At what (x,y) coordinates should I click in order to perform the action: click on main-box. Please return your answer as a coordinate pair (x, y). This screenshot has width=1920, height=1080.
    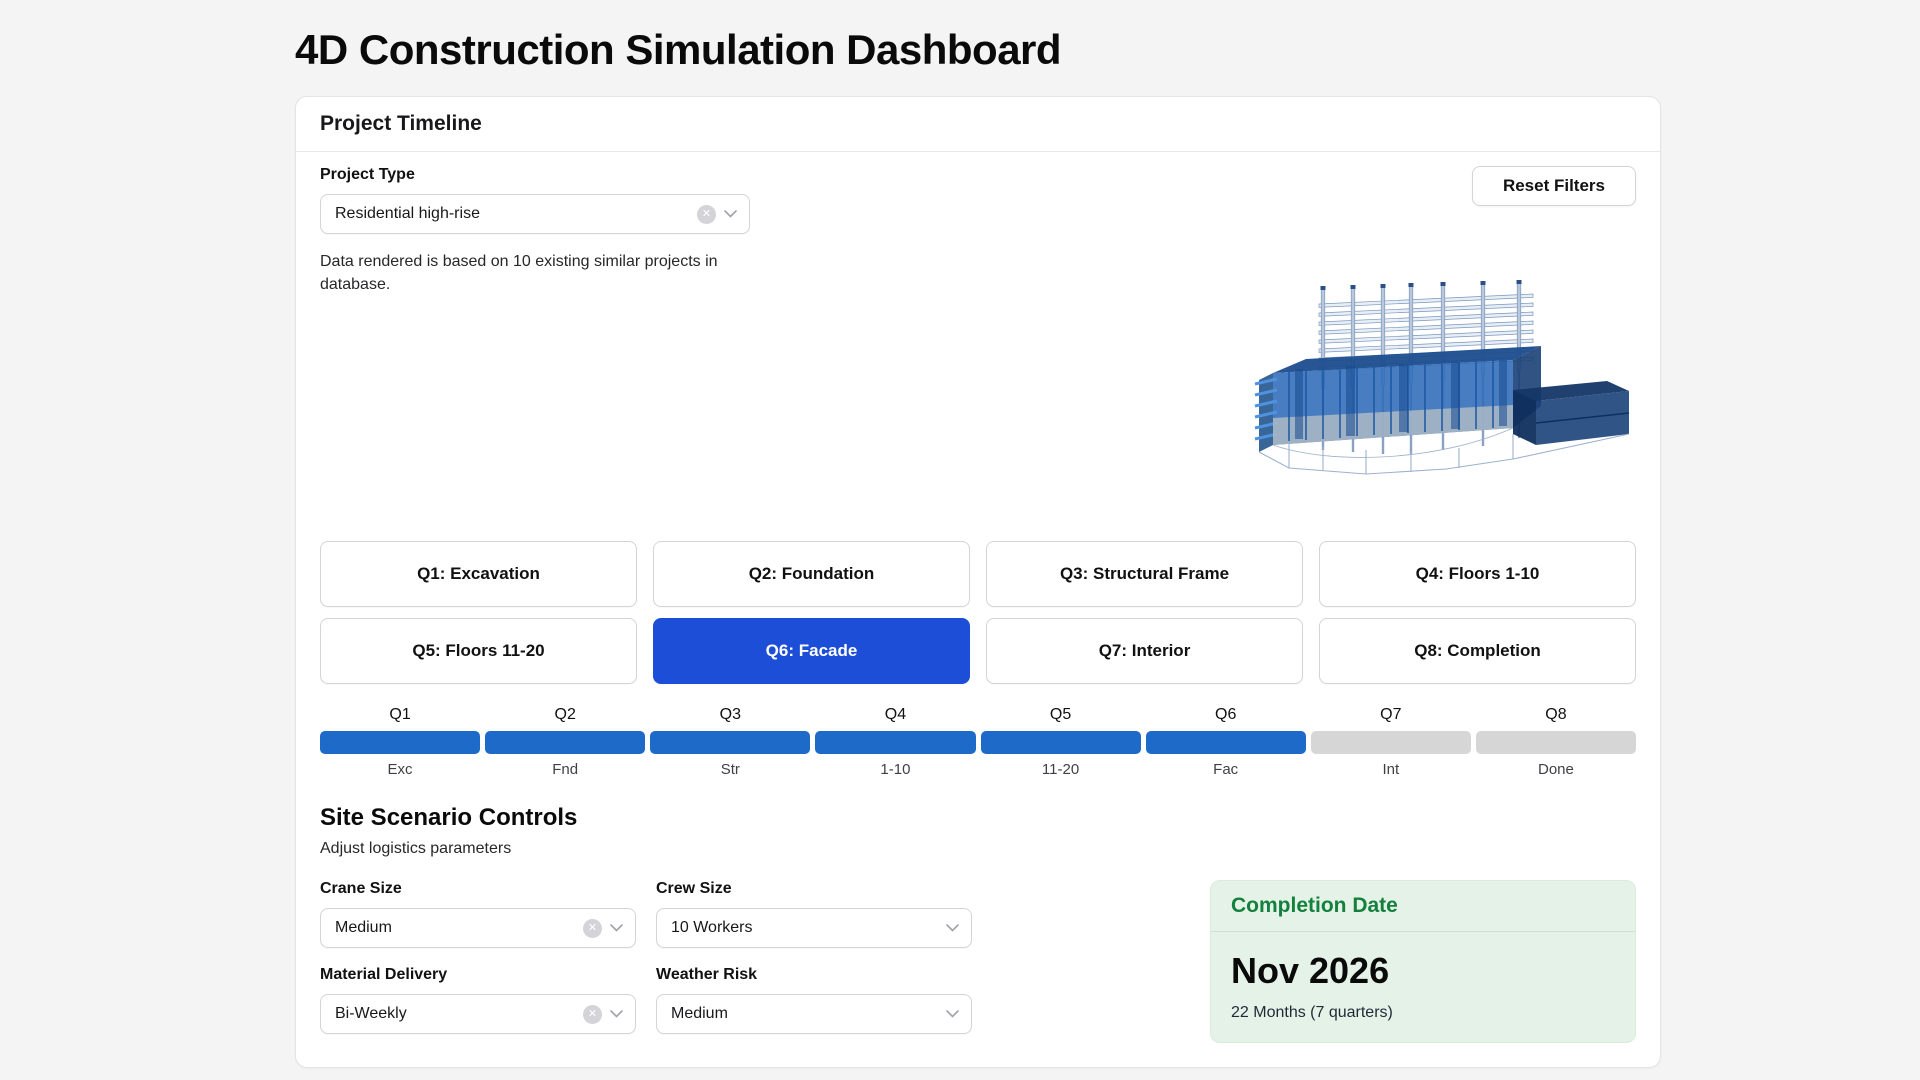
    Looking at the image, I should click on (1397, 399).